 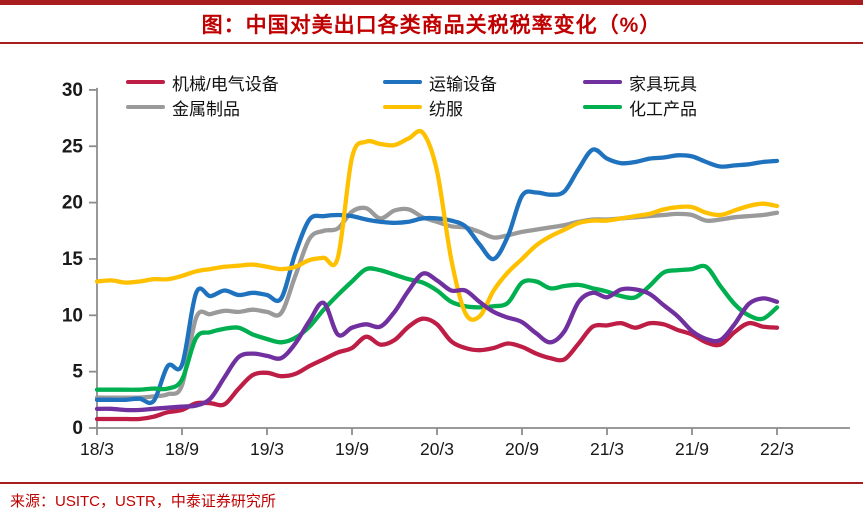 I want to click on legend-item-家具玩具: 家具玩具, so click(x=640, y=83).